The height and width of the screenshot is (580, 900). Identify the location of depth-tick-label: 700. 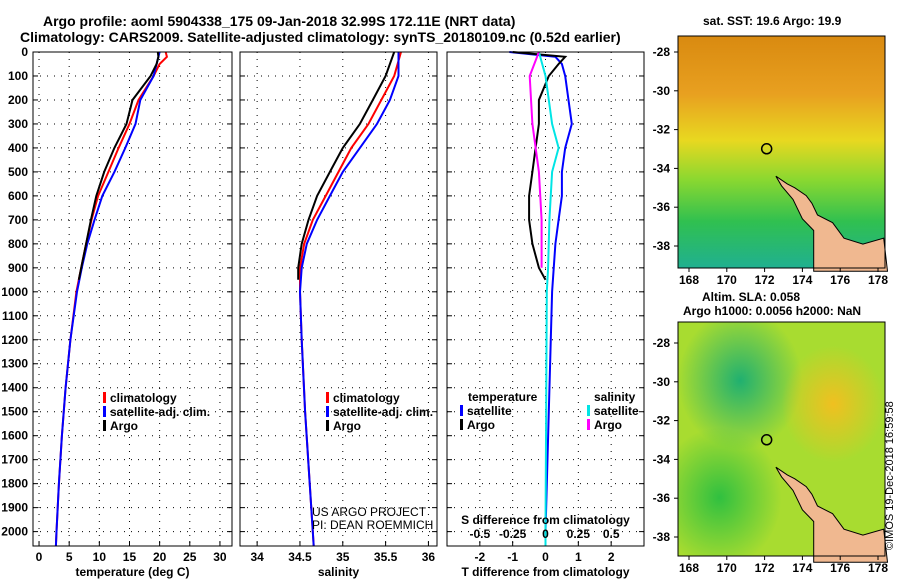
(18, 220).